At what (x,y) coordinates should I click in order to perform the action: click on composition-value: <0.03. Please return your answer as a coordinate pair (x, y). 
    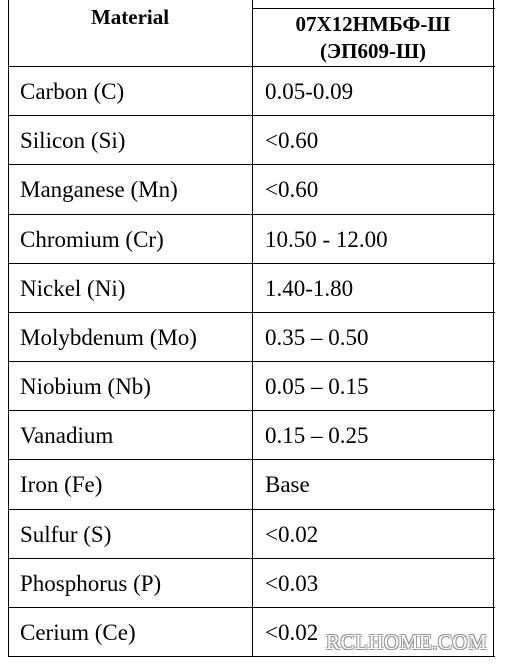
    Looking at the image, I should click on (292, 583).